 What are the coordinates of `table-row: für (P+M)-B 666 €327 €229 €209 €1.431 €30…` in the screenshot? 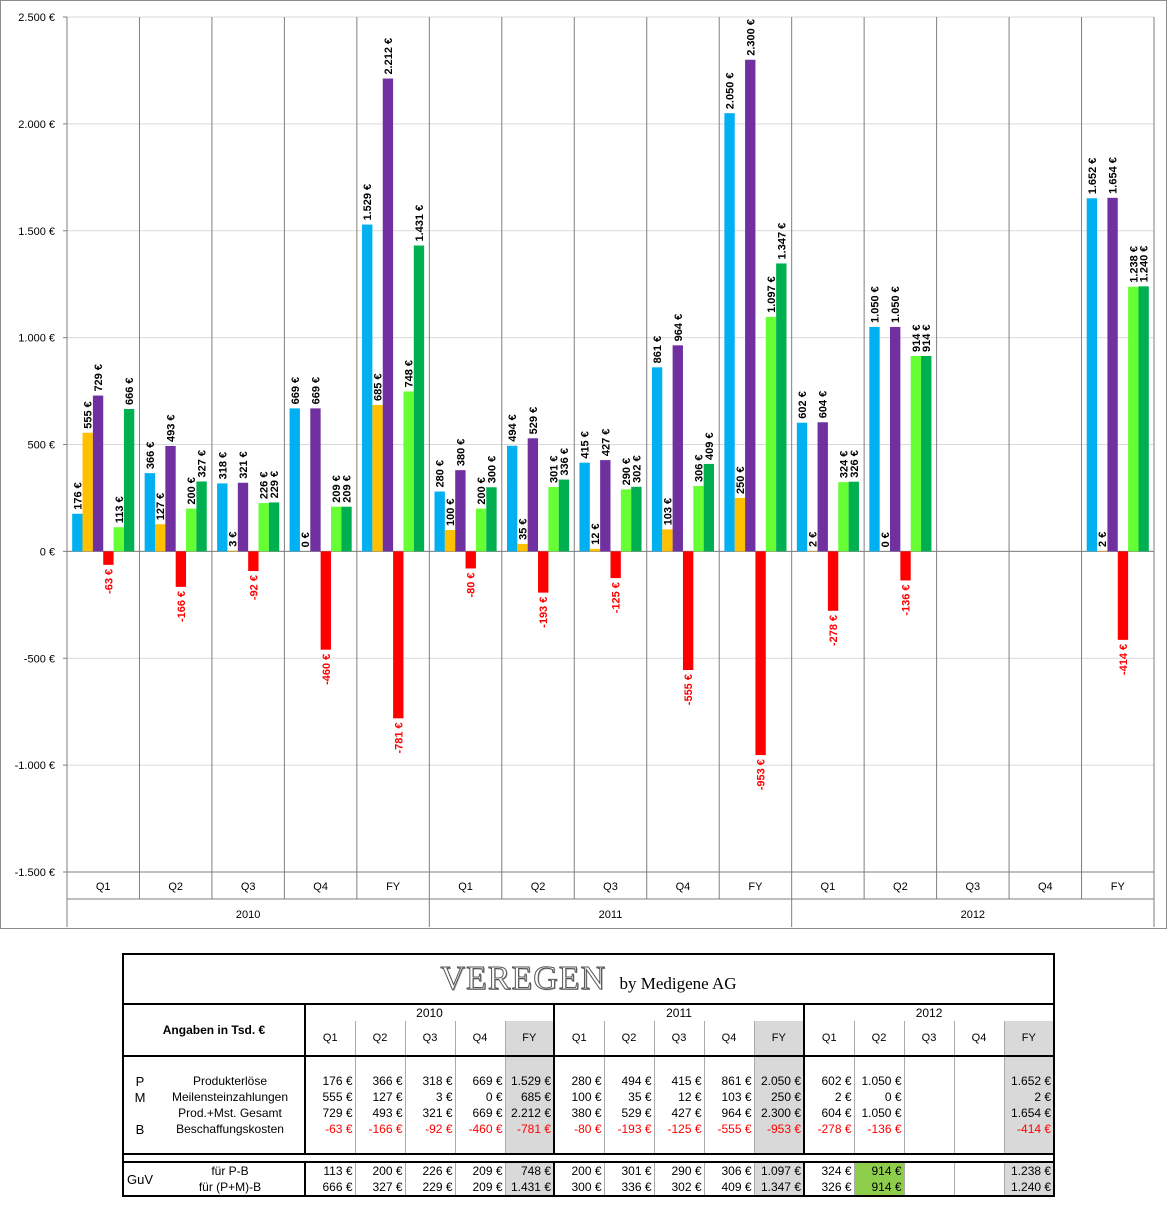 It's located at (589, 1188).